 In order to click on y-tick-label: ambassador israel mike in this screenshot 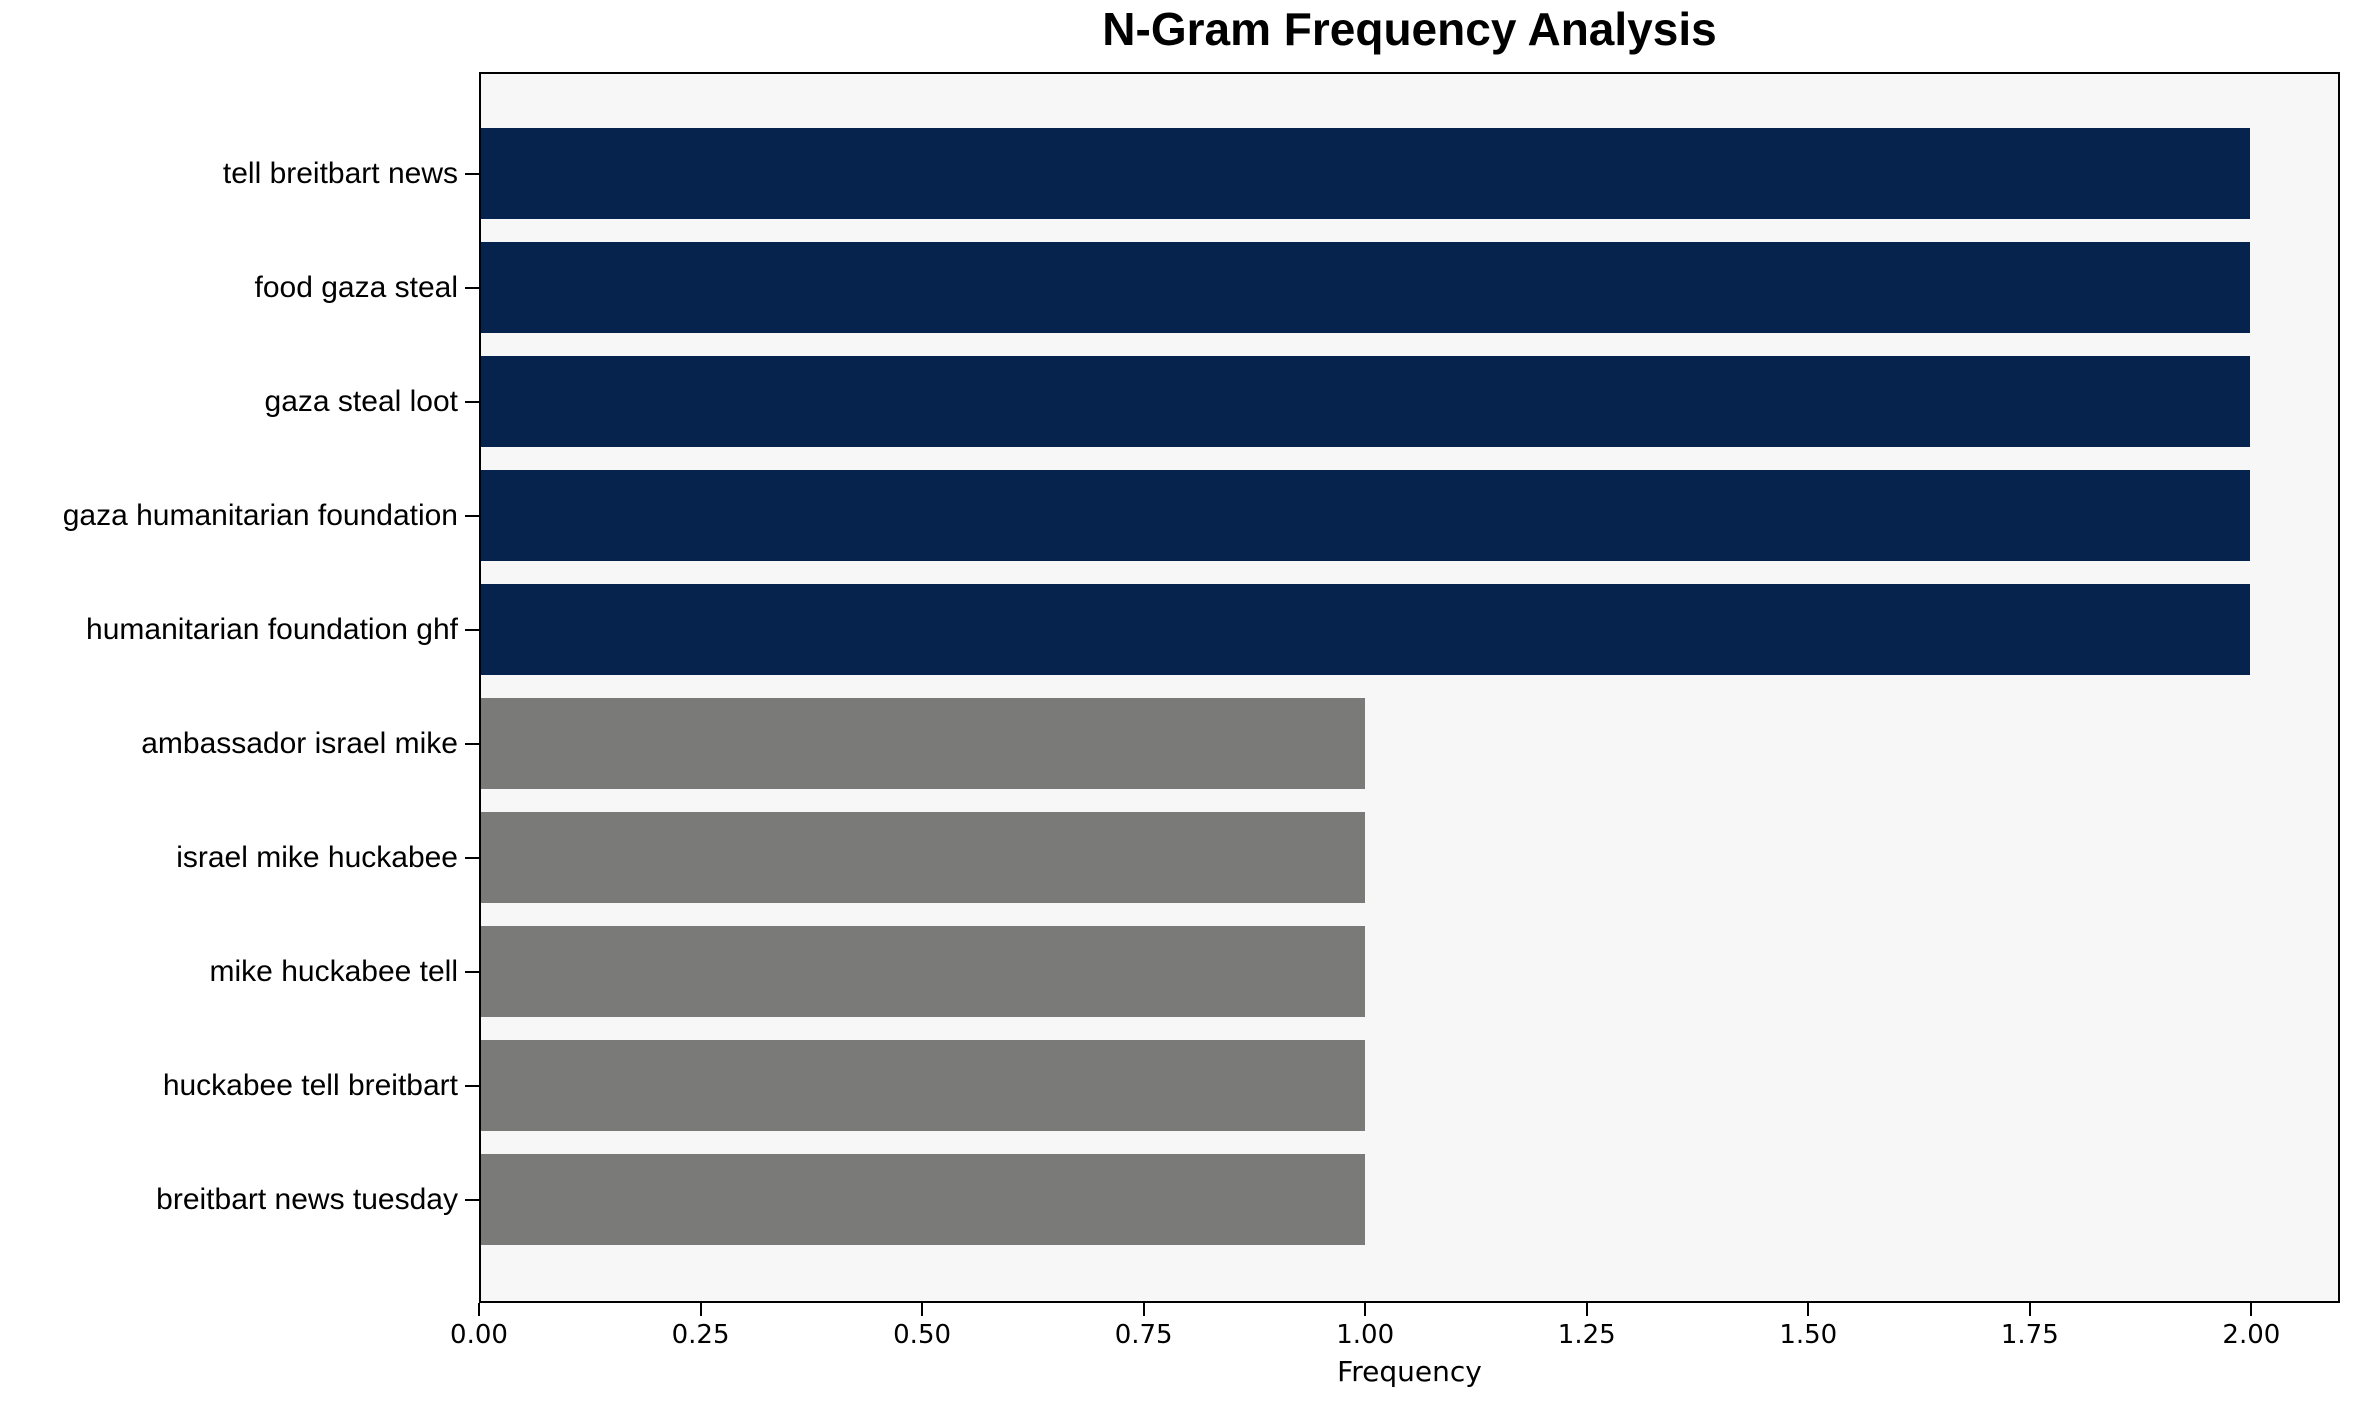, I will do `click(299, 743)`.